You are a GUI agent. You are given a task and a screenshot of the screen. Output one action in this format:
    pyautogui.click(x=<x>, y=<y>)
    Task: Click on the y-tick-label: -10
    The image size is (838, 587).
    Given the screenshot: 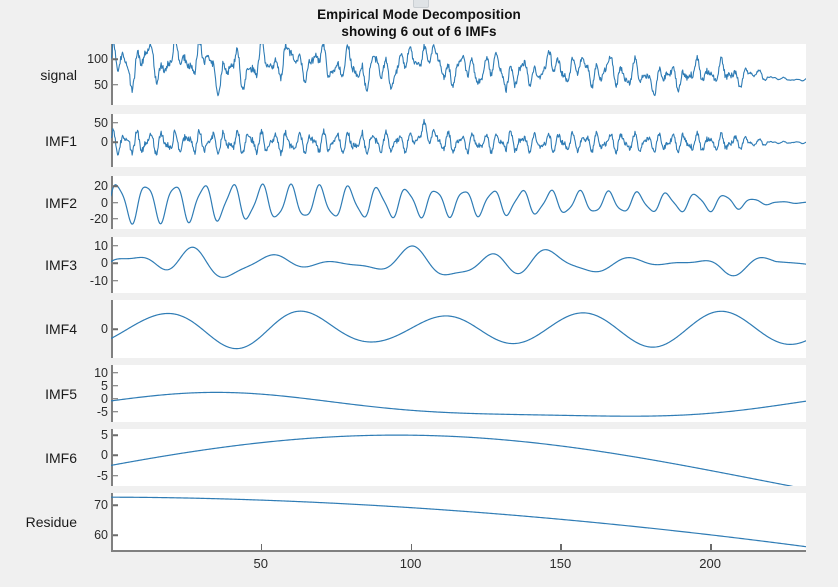 What is the action you would take?
    pyautogui.click(x=98, y=280)
    